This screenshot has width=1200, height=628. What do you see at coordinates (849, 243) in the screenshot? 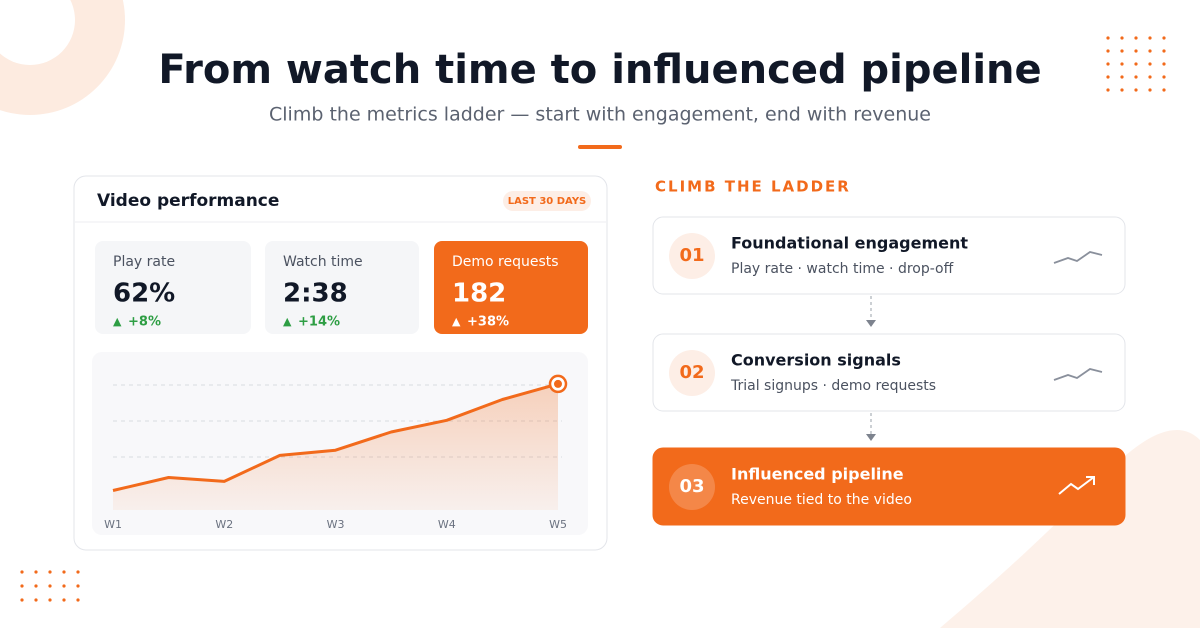
I see `step-title: Foundational engagement` at bounding box center [849, 243].